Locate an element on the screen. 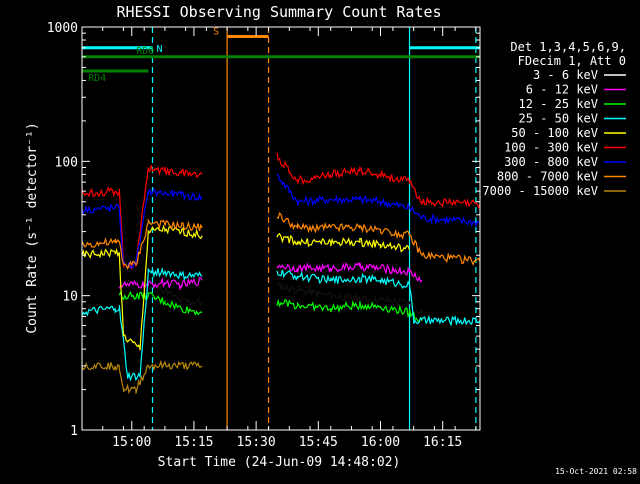  x-tick-label-16:00: 16:00 is located at coordinates (380, 442).